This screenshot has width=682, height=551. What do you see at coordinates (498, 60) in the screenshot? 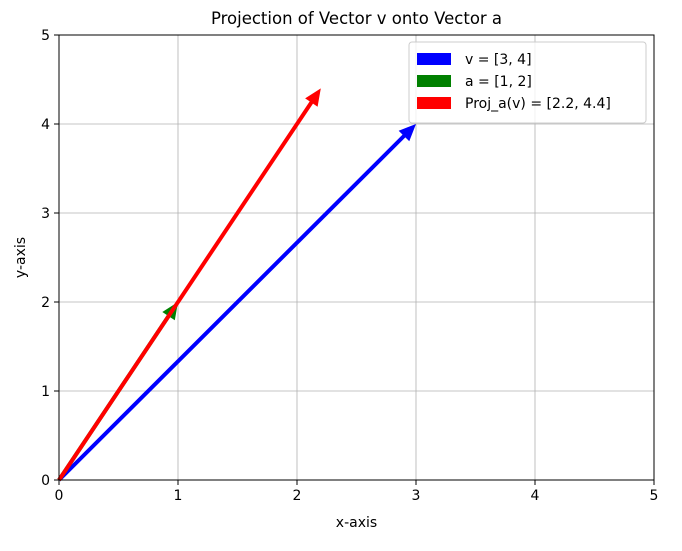
I see `legend-label-1: v = [3, 4]` at bounding box center [498, 60].